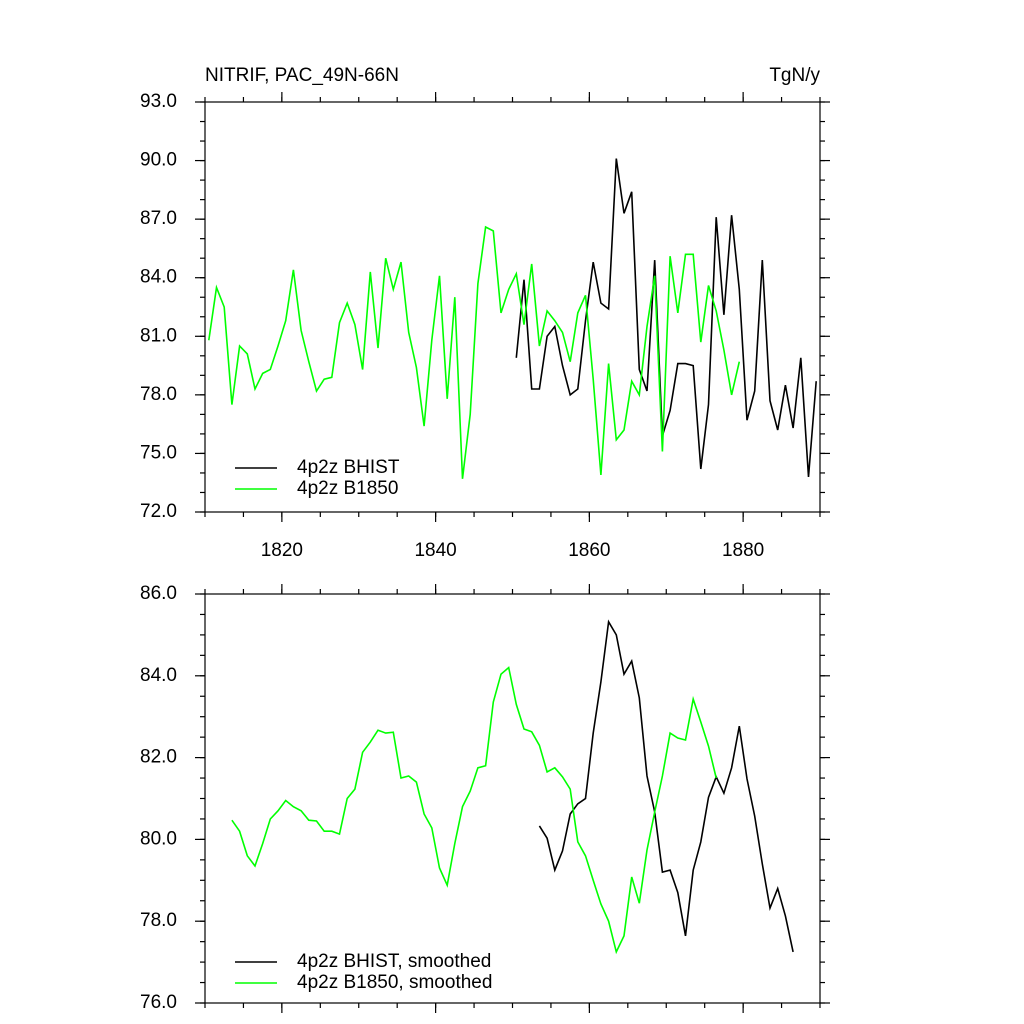  What do you see at coordinates (158, 757) in the screenshot?
I see `y-tick-label: 82.0` at bounding box center [158, 757].